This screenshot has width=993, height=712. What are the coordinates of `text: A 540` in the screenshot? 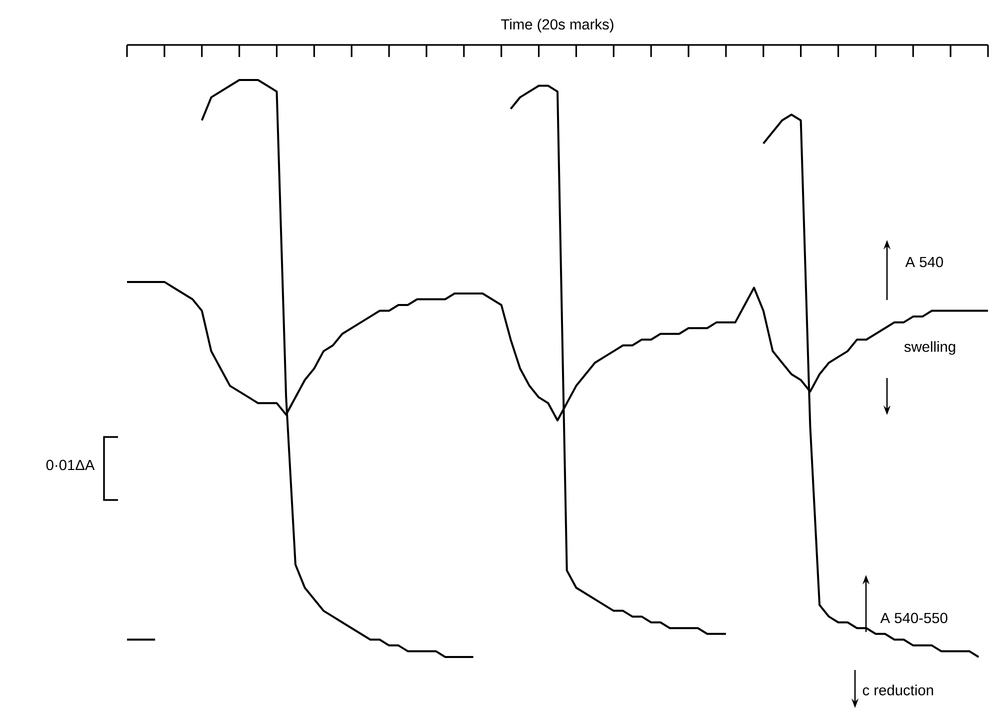 It's located at (924, 262).